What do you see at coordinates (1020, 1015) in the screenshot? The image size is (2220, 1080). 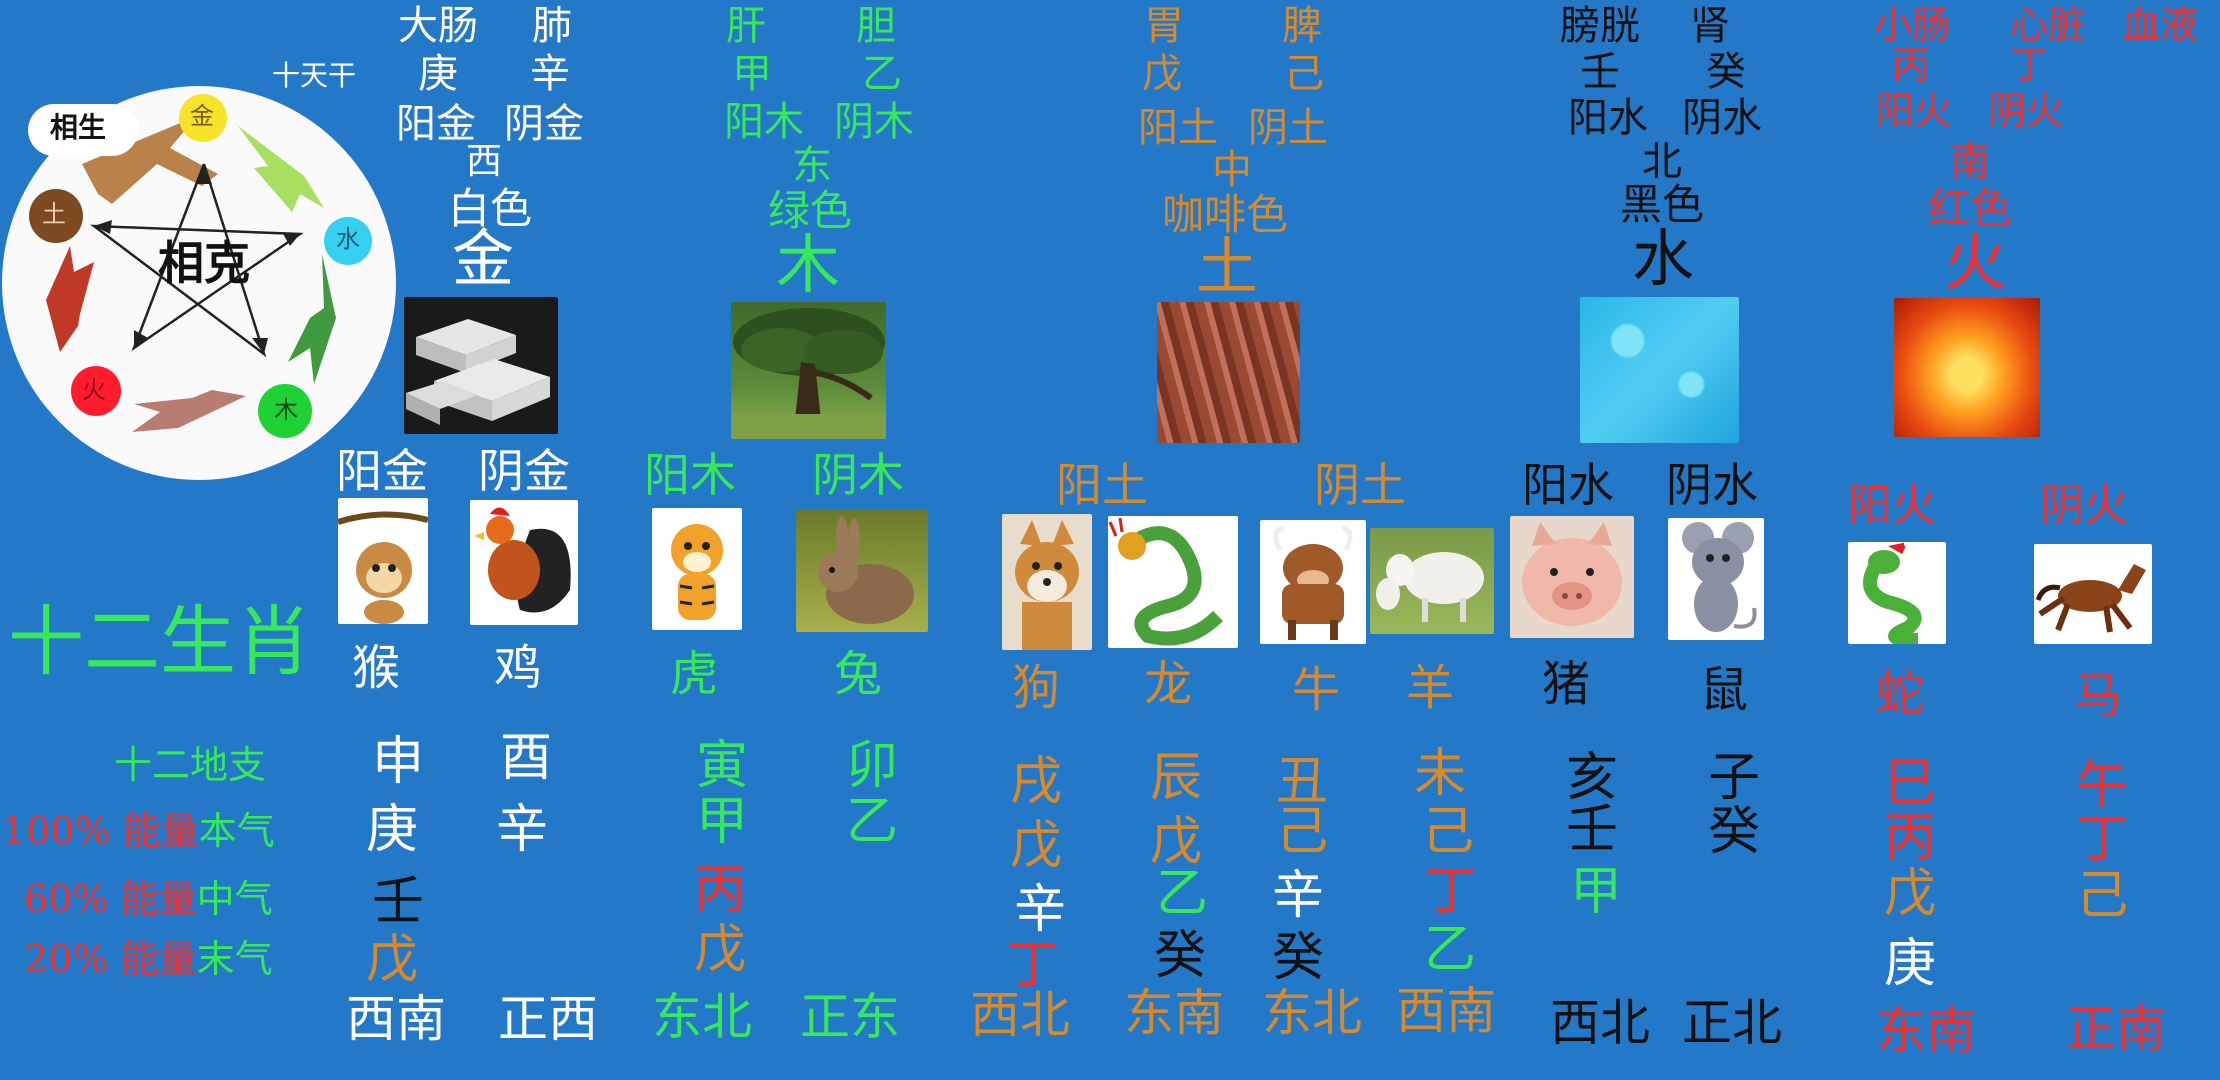 I see `direction-dog: 西北` at bounding box center [1020, 1015].